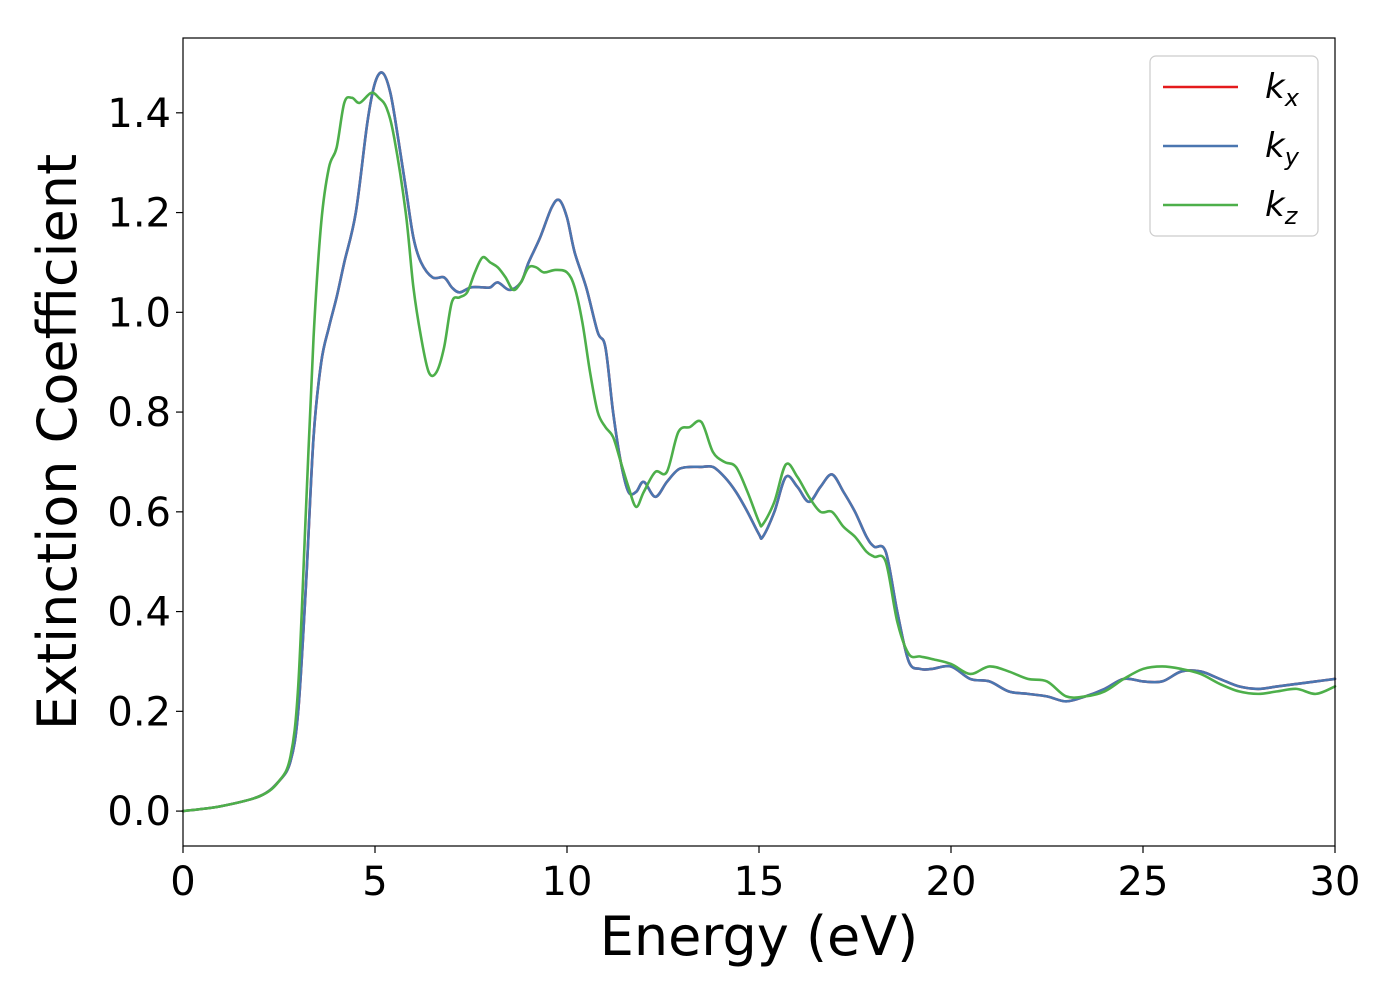 This screenshot has width=1400, height=1000. I want to click on x-tick-label: 15, so click(759, 882).